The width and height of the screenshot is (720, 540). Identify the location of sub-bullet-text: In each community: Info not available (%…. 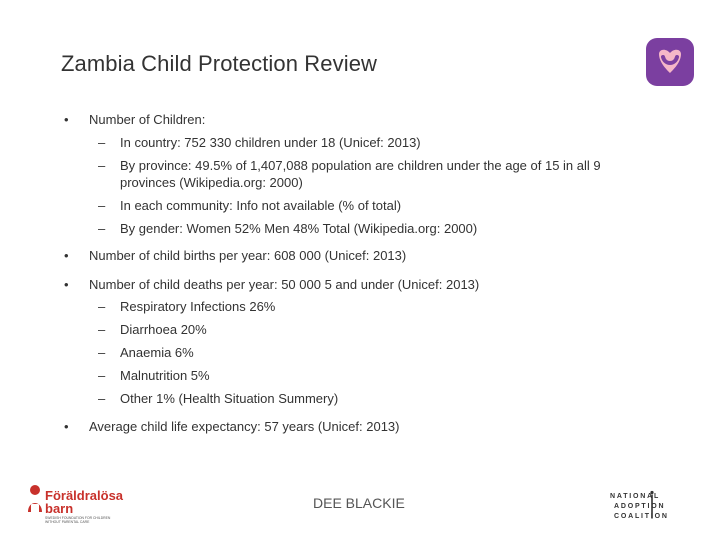
(261, 205).